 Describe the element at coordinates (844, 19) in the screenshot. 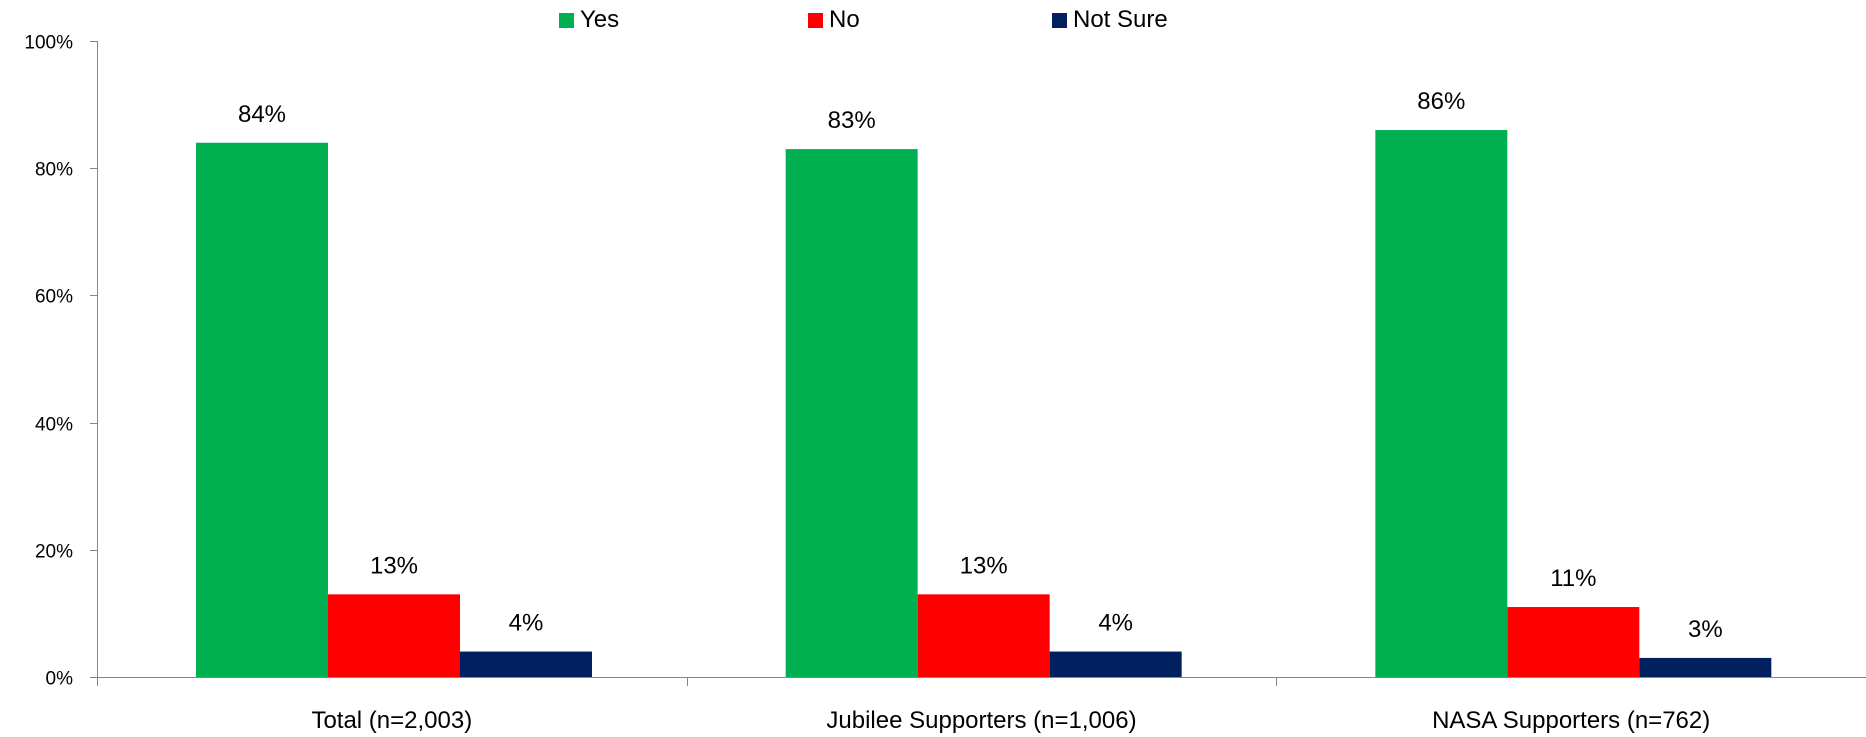

I see `legend-label-no: No` at that location.